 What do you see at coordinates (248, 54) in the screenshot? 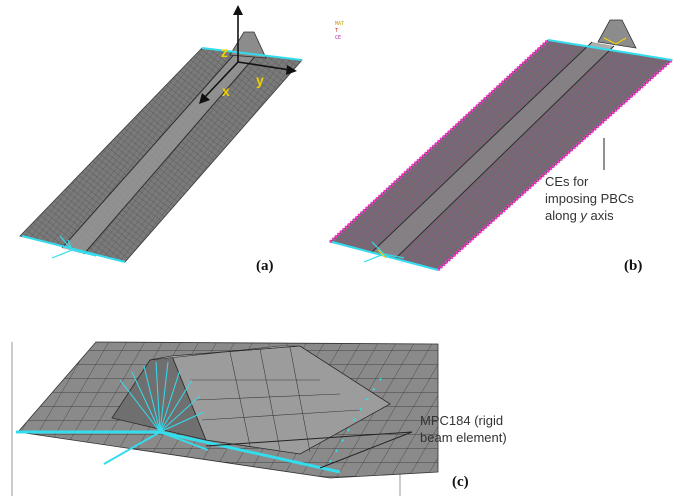
I see `coordinate-axes: z y x` at bounding box center [248, 54].